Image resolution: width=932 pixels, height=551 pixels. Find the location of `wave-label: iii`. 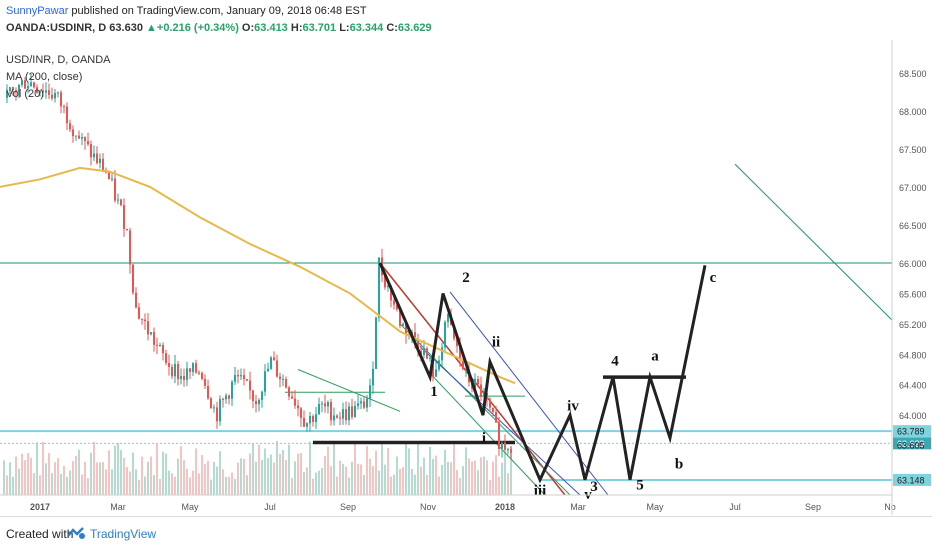

wave-label: iii is located at coordinates (540, 491).